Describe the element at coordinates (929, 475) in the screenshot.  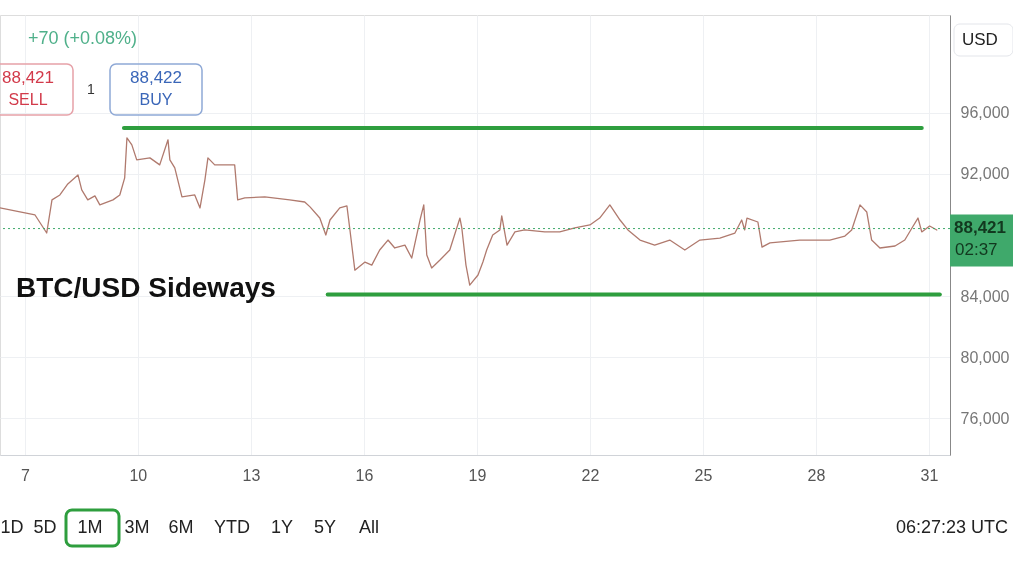
I see `x-tick-label: 31` at that location.